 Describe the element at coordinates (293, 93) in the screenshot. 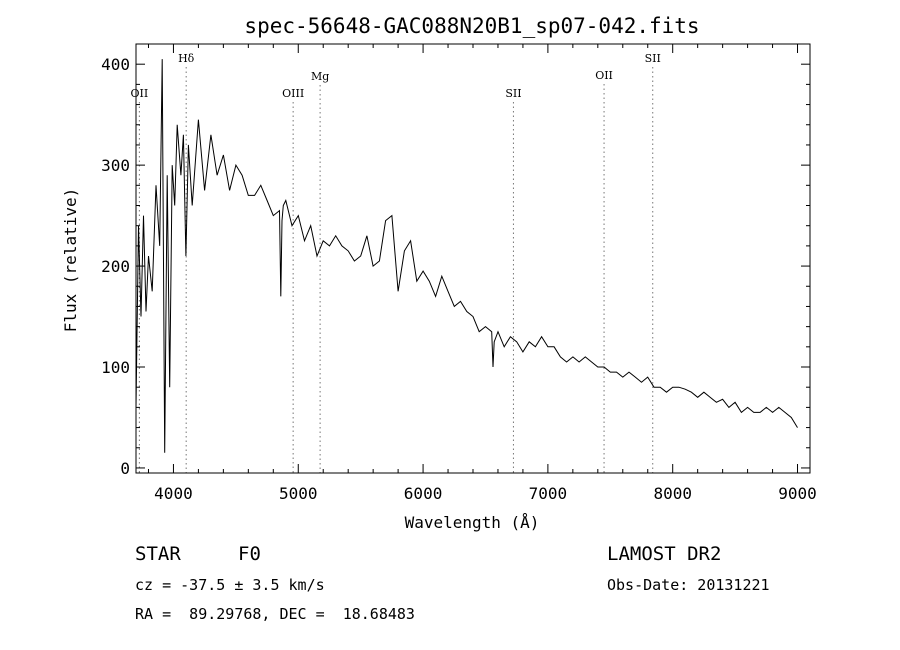

I see `line-marker-label: OIII` at that location.